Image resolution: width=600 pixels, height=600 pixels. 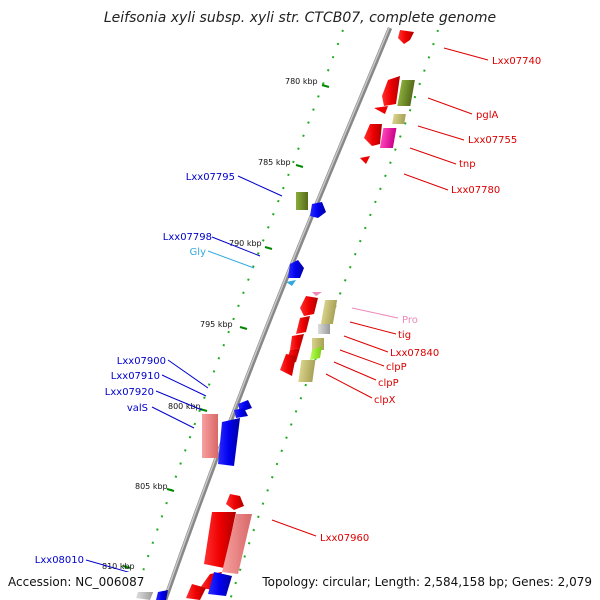 What do you see at coordinates (118, 566) in the screenshot?
I see `tick-label: 810 kbp` at bounding box center [118, 566].